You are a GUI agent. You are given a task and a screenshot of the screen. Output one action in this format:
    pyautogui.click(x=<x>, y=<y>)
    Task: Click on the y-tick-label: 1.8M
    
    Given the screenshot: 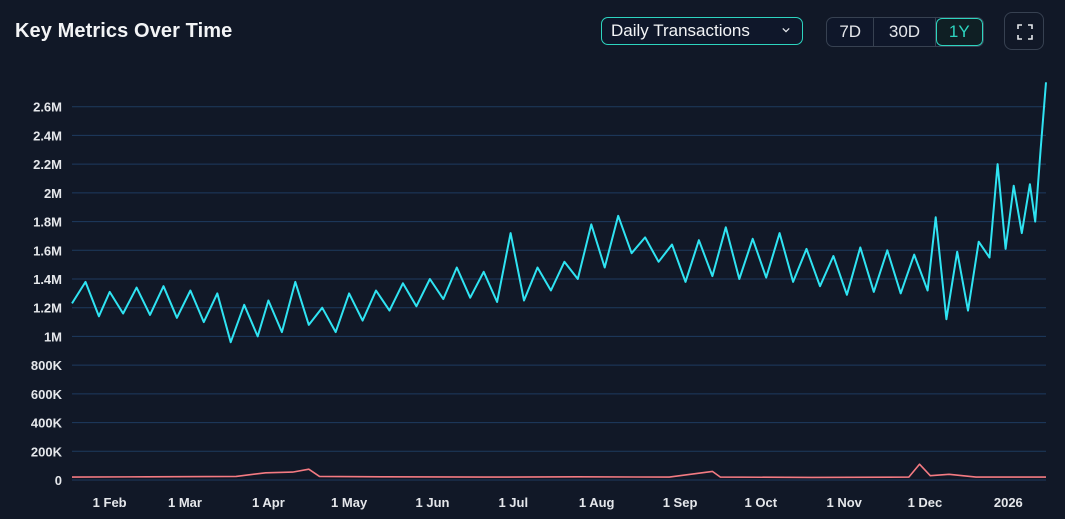 What is the action you would take?
    pyautogui.click(x=47, y=222)
    